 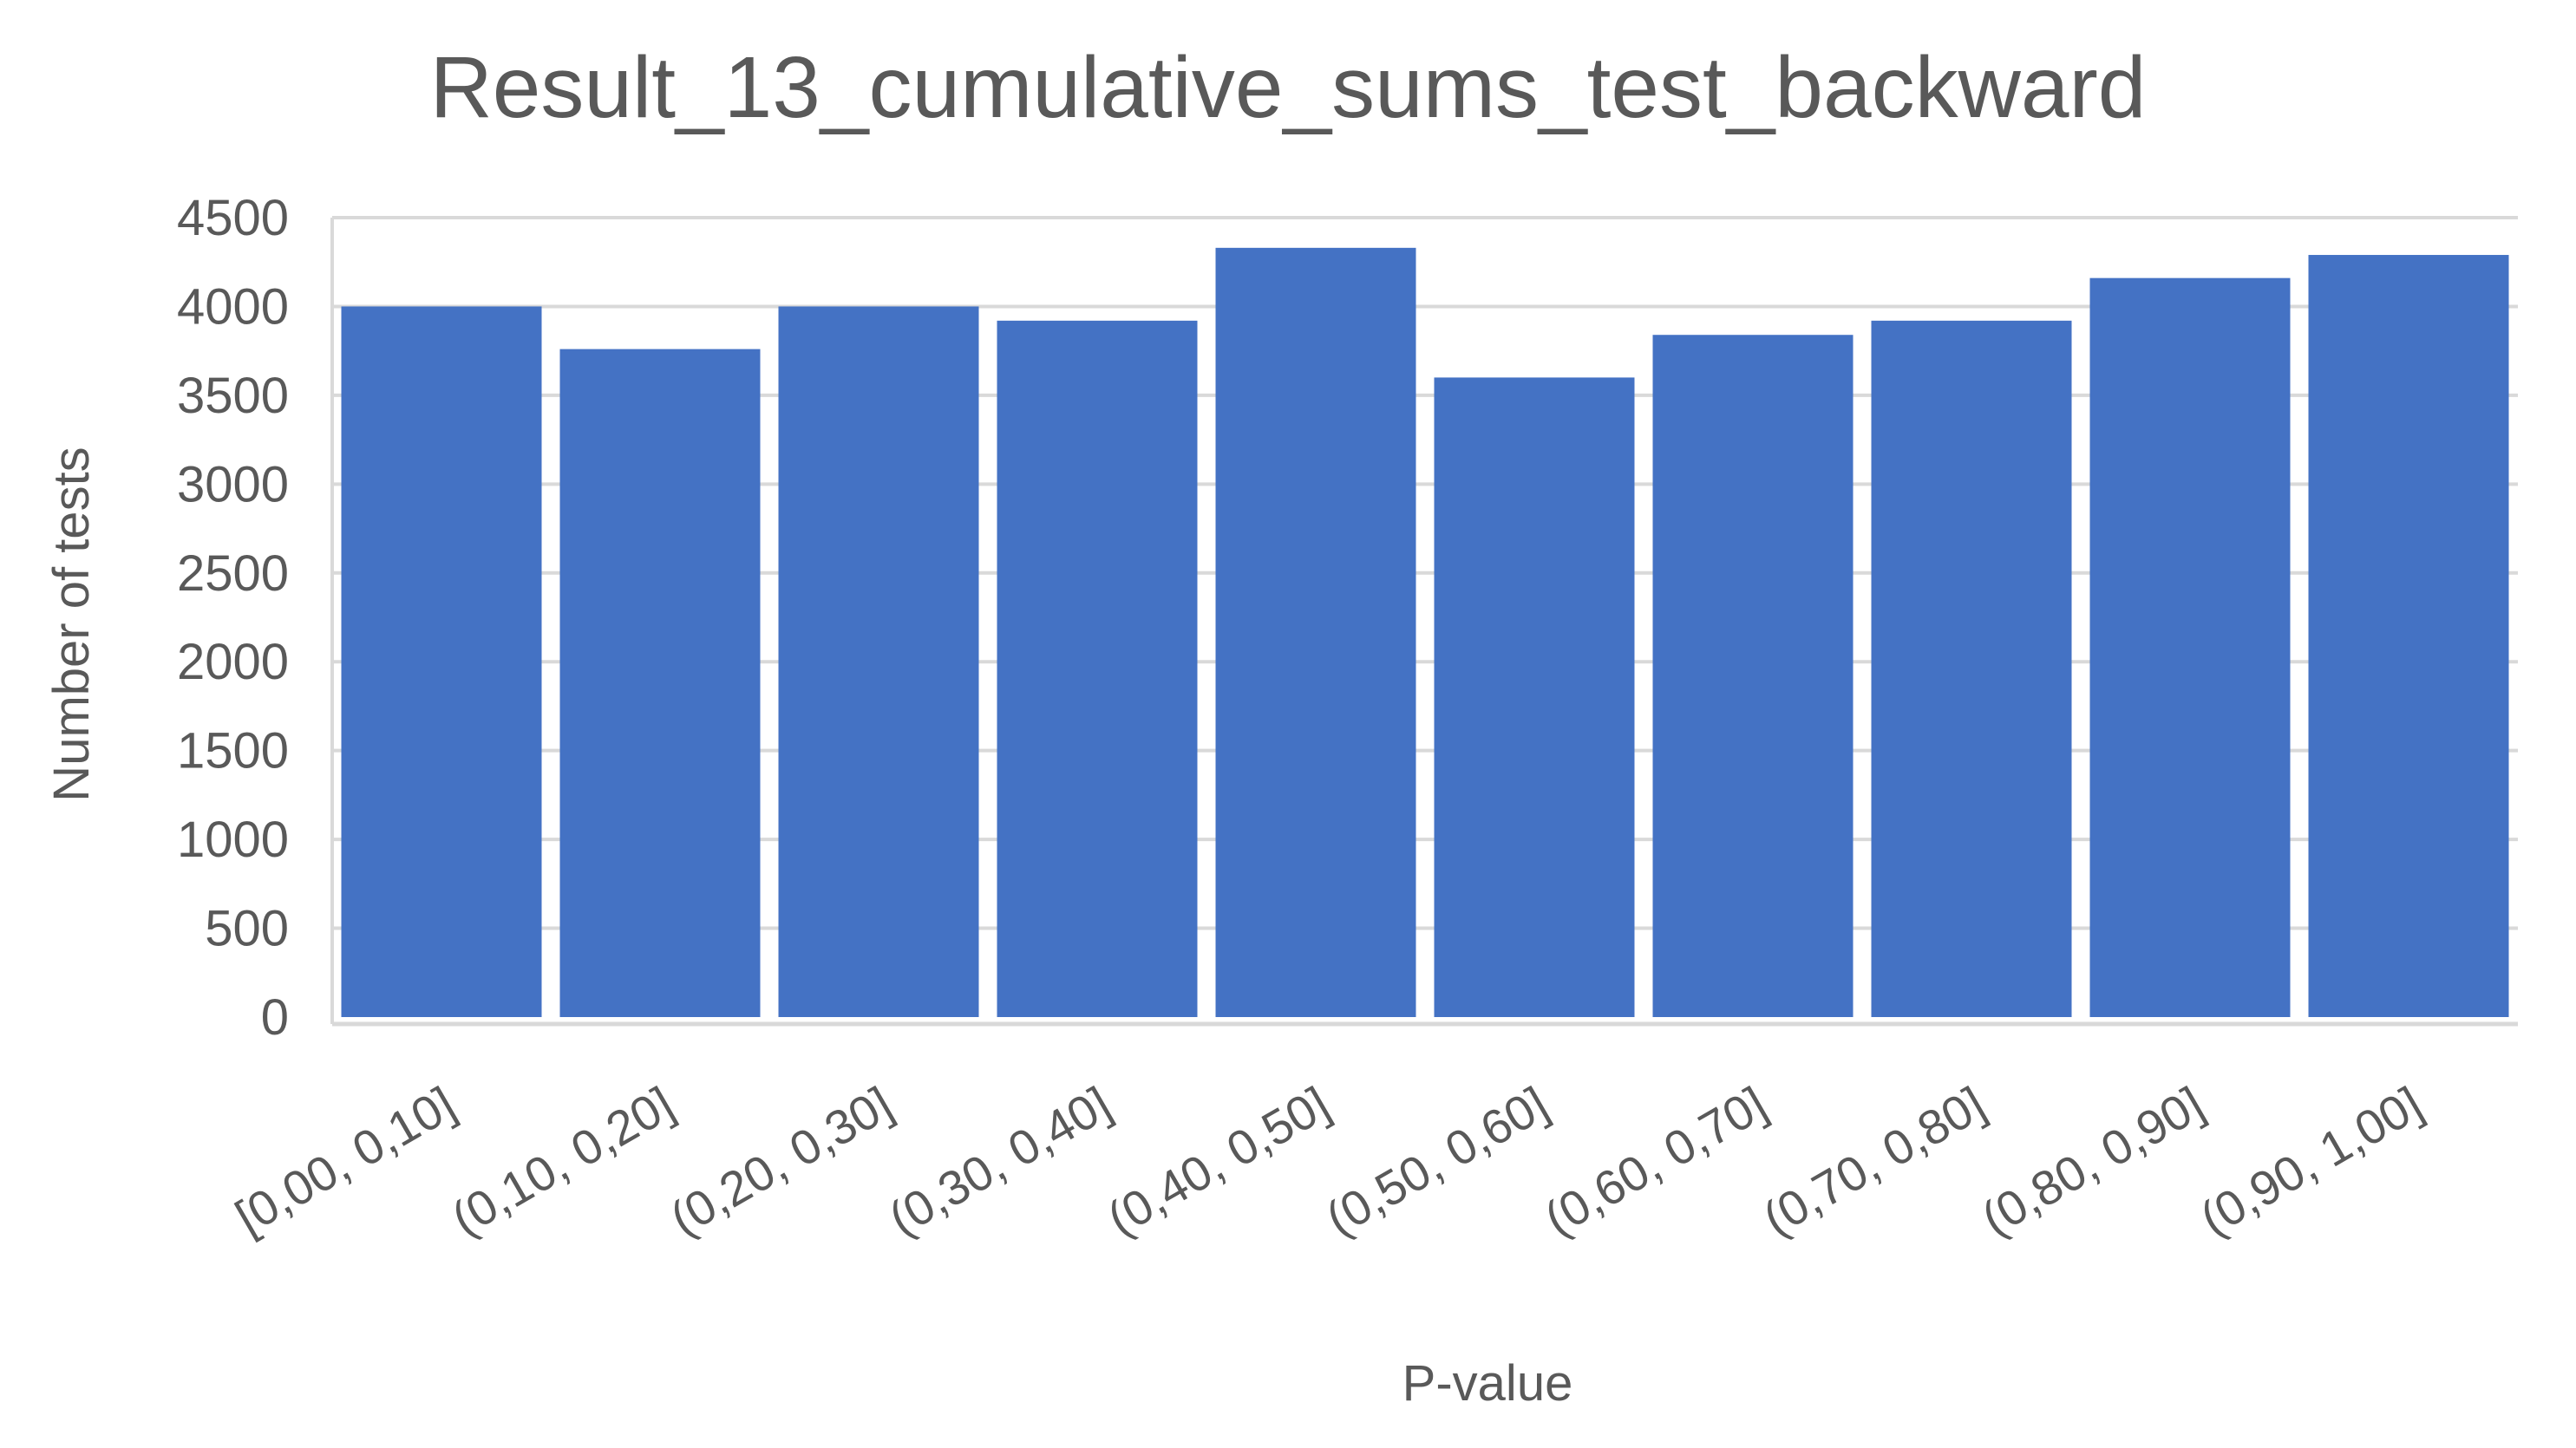 I want to click on y-tick-label: 1500, so click(x=233, y=751).